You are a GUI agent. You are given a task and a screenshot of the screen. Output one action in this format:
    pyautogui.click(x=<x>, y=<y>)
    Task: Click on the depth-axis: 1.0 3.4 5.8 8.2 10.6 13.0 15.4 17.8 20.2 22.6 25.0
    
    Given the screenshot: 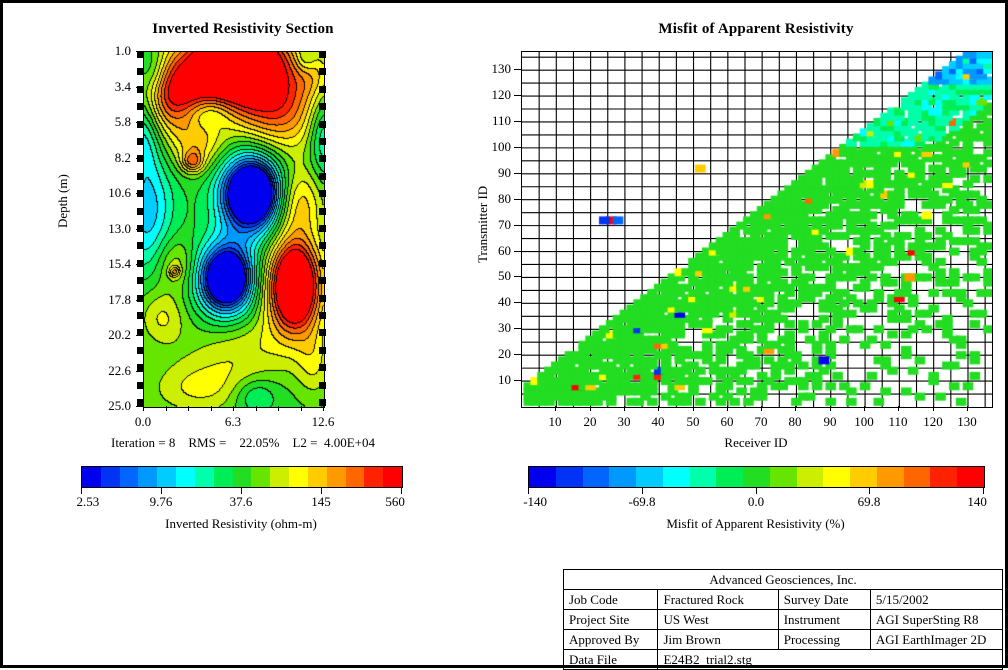 What is the action you would take?
    pyautogui.click(x=112, y=228)
    